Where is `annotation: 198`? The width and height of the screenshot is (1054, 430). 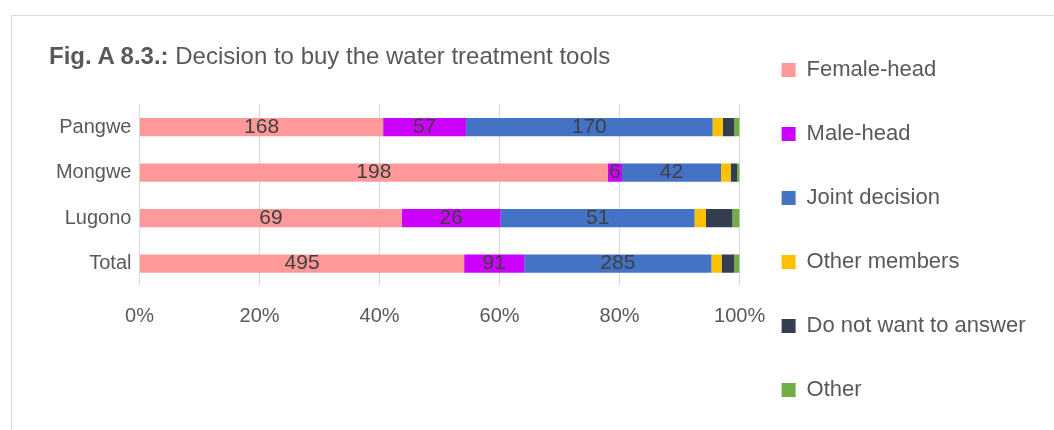 annotation: 198 is located at coordinates (374, 171).